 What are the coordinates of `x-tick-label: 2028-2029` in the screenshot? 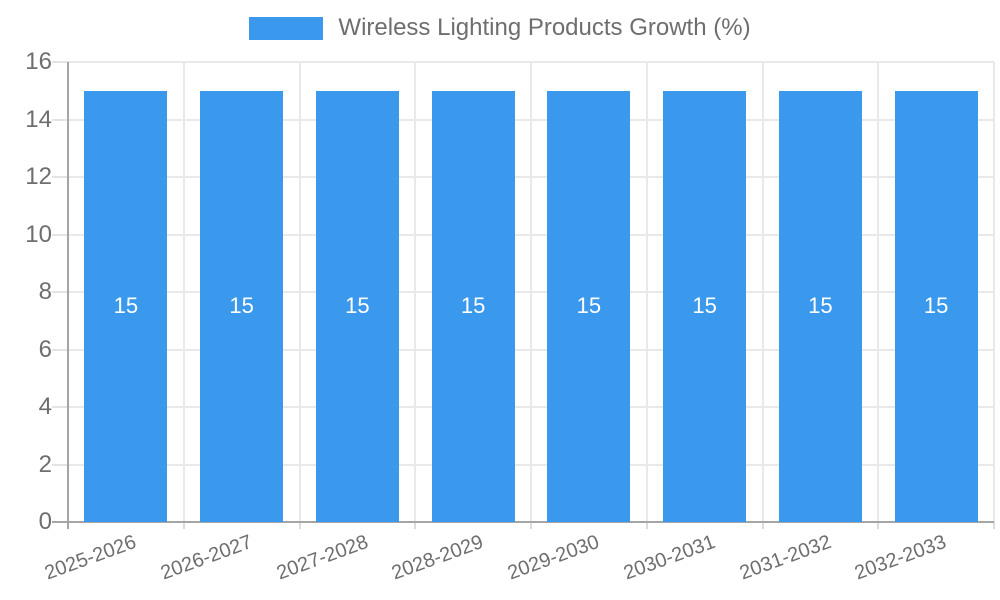 It's located at (438, 558).